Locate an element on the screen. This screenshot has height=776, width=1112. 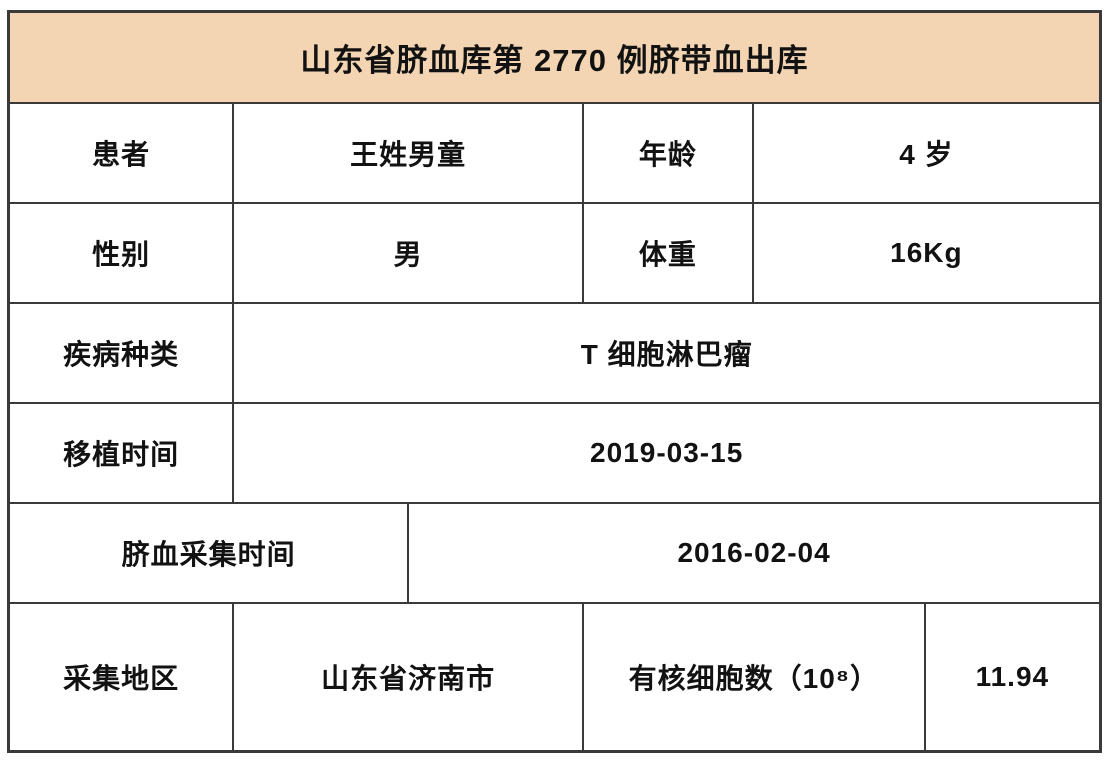
label-cell: 采集地区 is located at coordinates (121, 677).